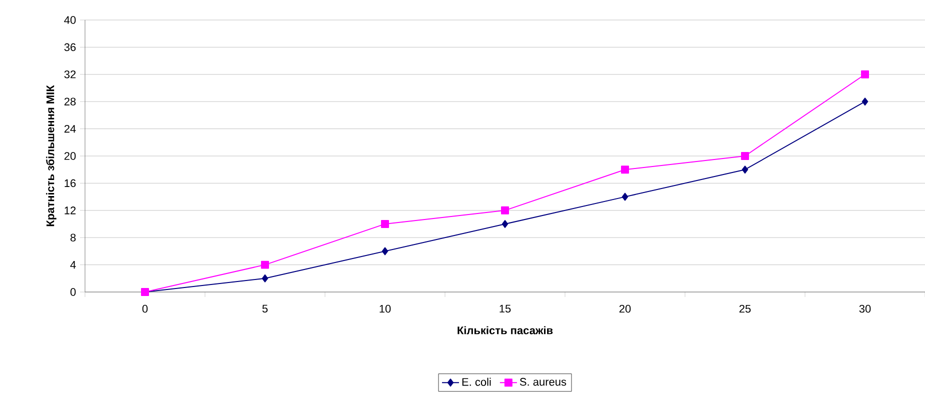  Describe the element at coordinates (385, 308) in the screenshot. I see `x-tick-label: 10` at that location.